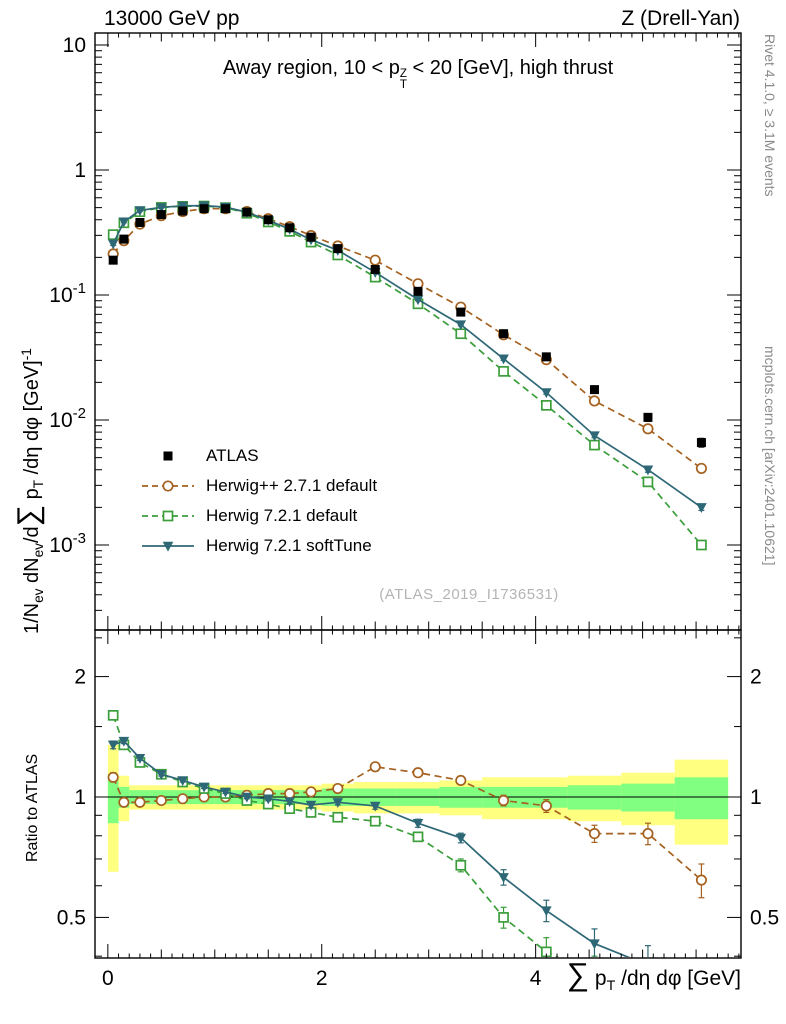 This screenshot has height=1024, width=786. I want to click on legend-marker-herwig7-softtune, so click(168, 546).